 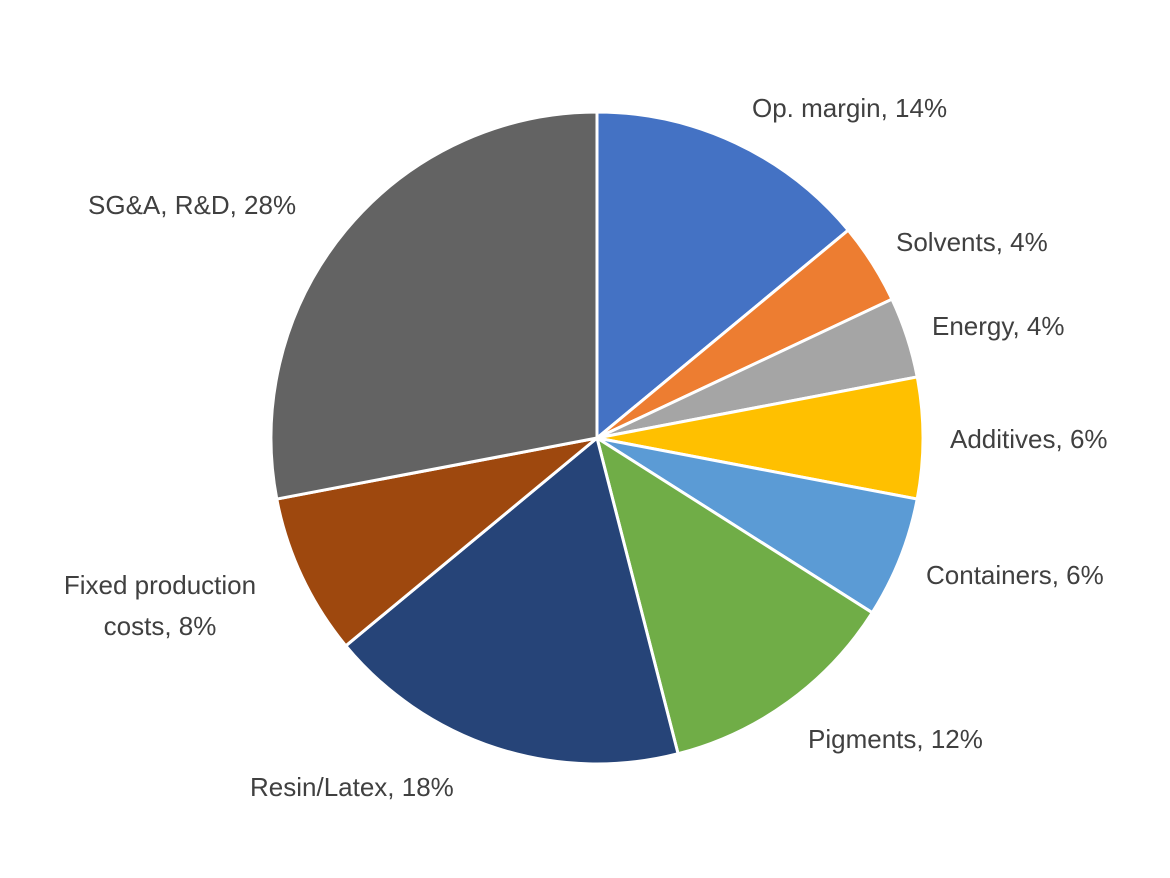 What do you see at coordinates (895, 739) in the screenshot?
I see `data-label-pigments: Pigments, 12%` at bounding box center [895, 739].